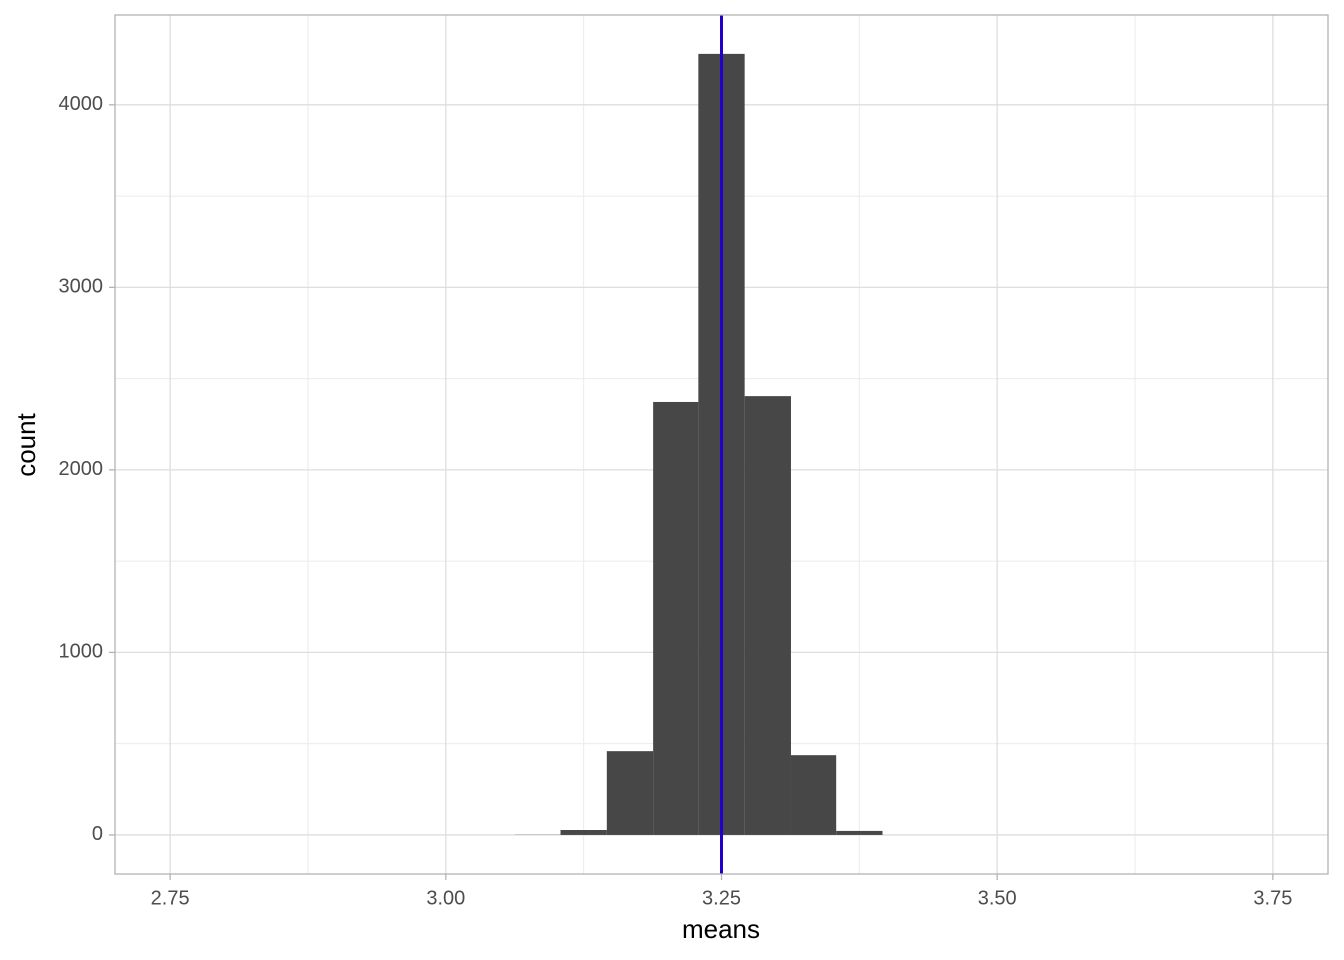 The width and height of the screenshot is (1344, 960). What do you see at coordinates (81, 104) in the screenshot?
I see `y-tick-label: 4000` at bounding box center [81, 104].